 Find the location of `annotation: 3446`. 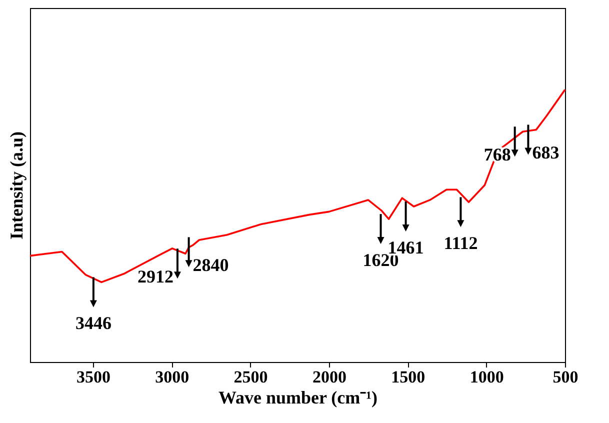

annotation: 3446 is located at coordinates (93, 323).